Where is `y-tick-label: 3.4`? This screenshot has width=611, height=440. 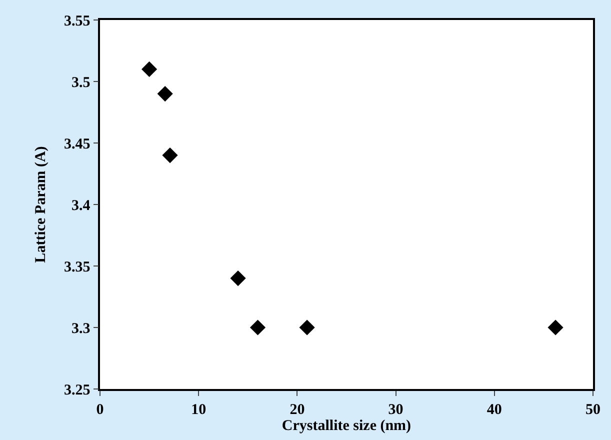
y-tick-label: 3.4 is located at coordinates (81, 206).